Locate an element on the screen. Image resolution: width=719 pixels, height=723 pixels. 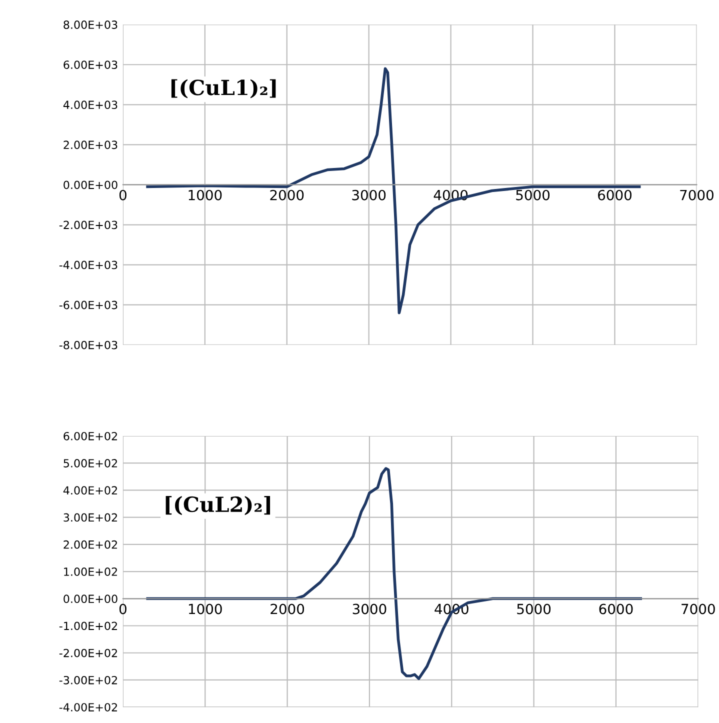
y-tick-label: 6.00E+02 is located at coordinates (90, 436).